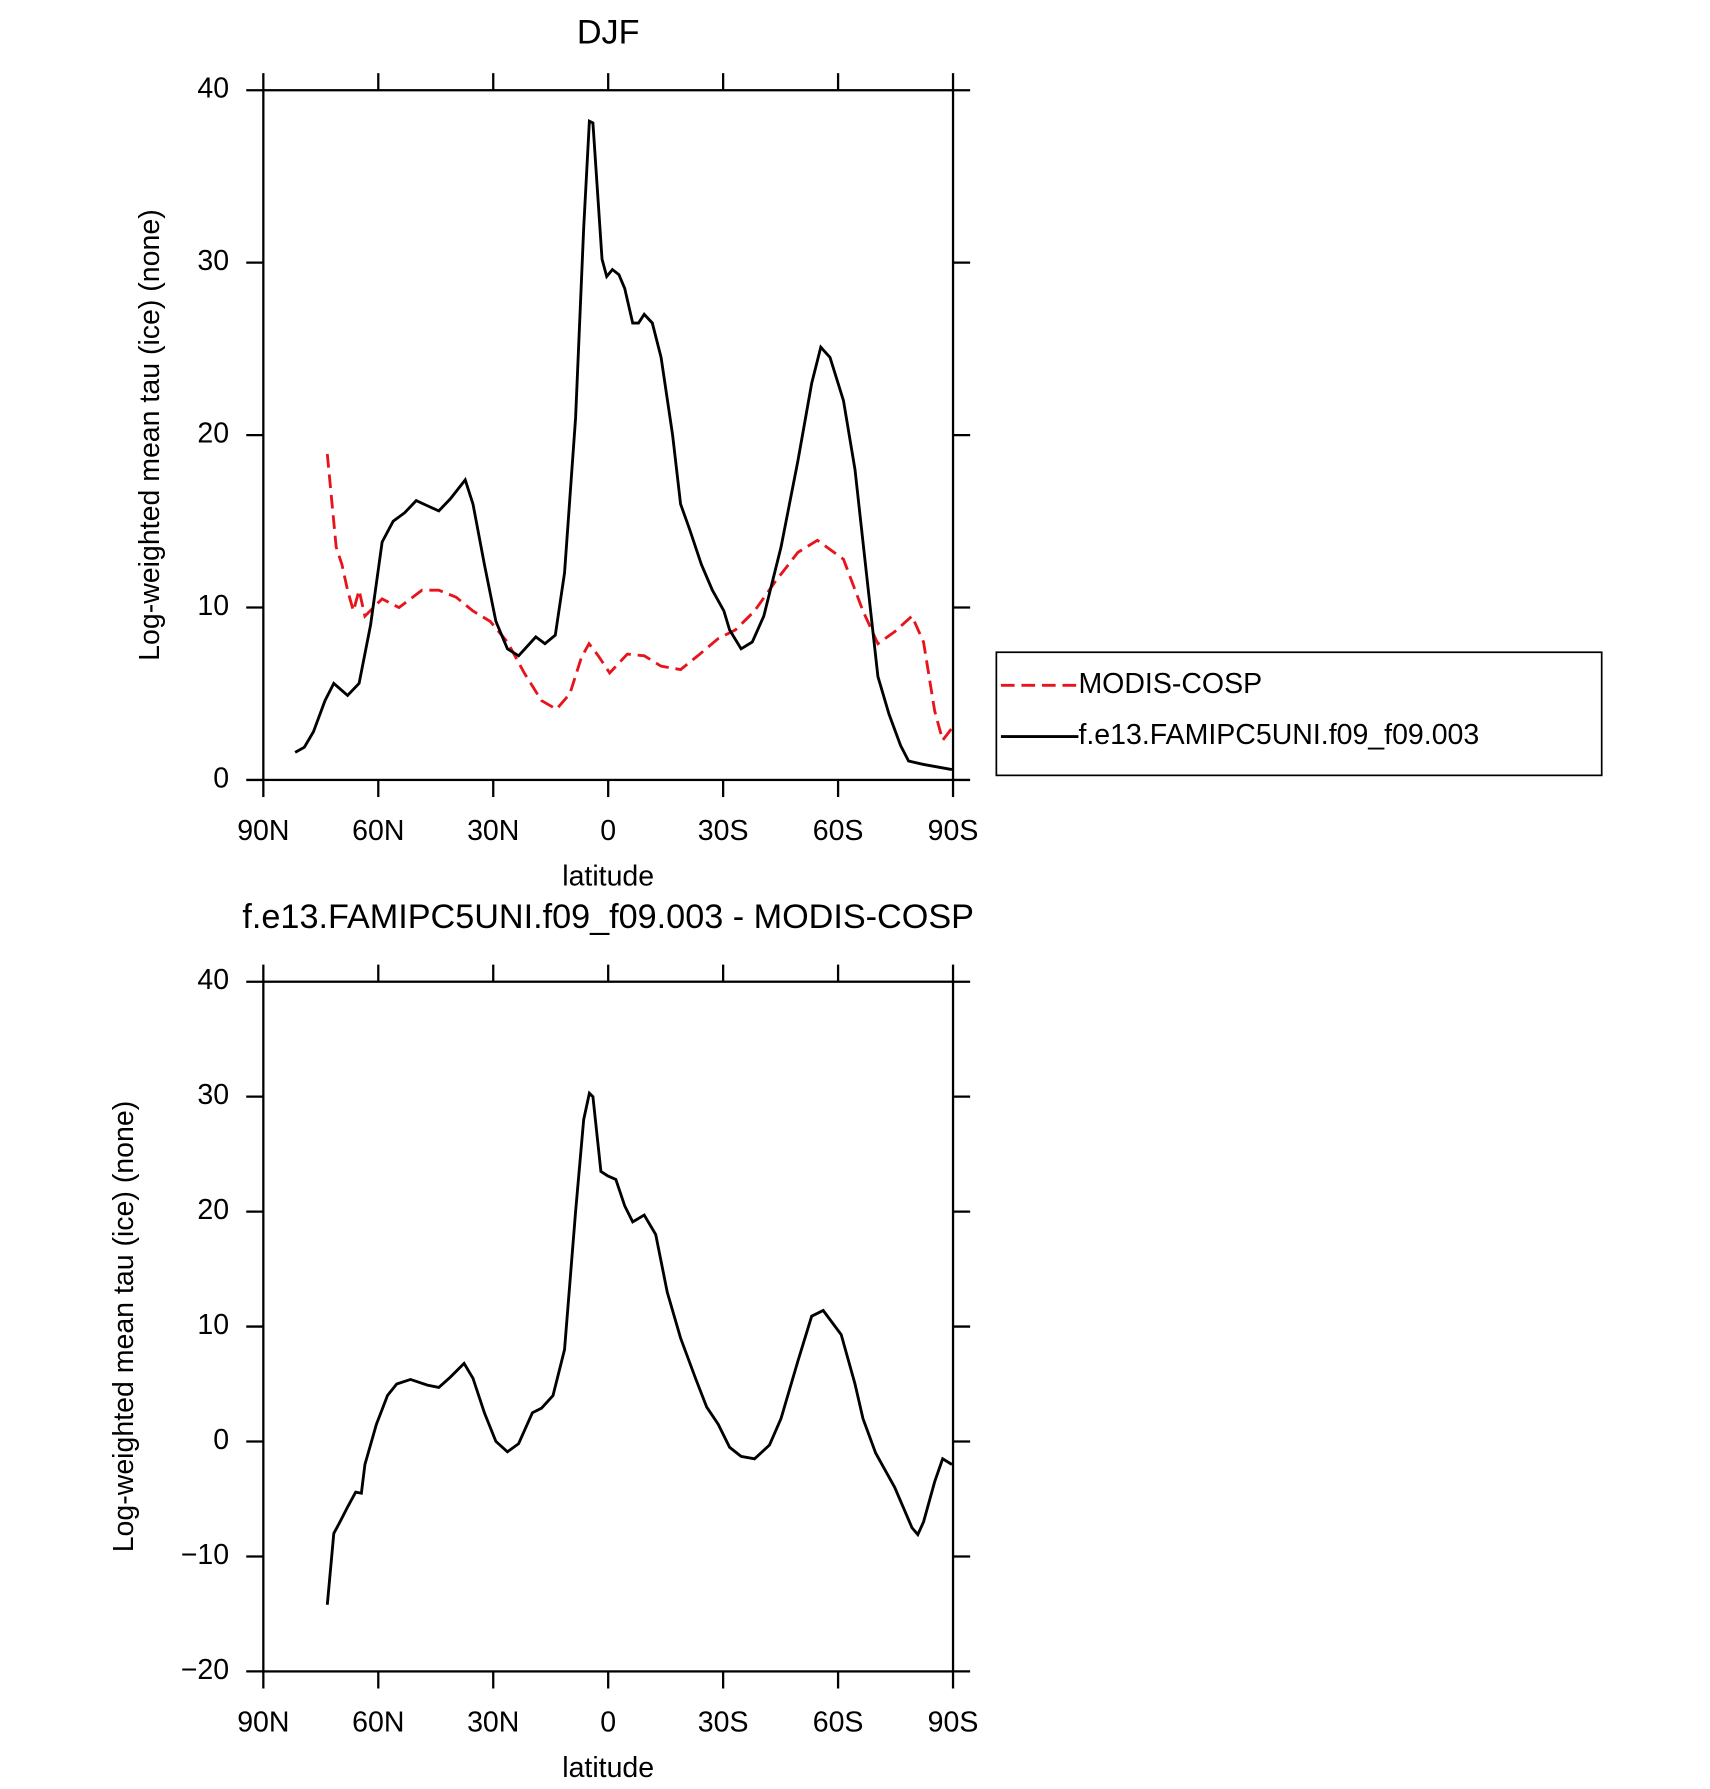 The width and height of the screenshot is (1710, 1789). What do you see at coordinates (205, 1670) in the screenshot?
I see `y-tick-label: −20` at bounding box center [205, 1670].